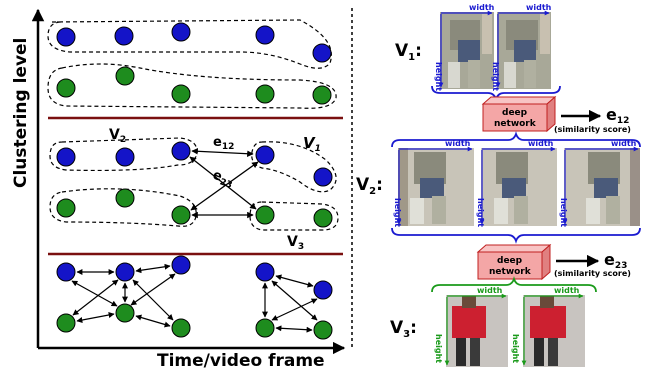 The height and width of the screenshot is (375, 653). Describe the element at coordinates (192, 86) in the screenshot. I see `cluster-outline-top-green` at that location.